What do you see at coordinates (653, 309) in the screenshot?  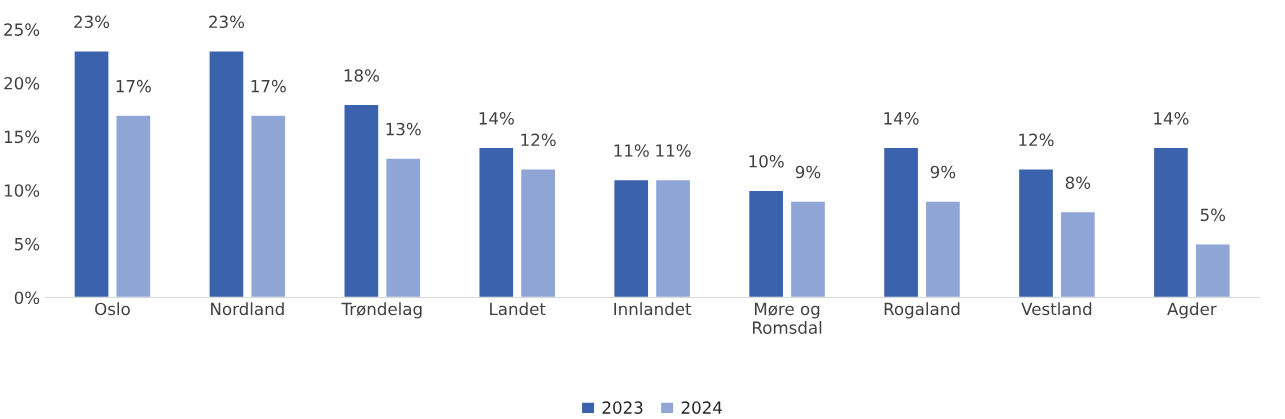 I see `x-tick-label: Innlandet` at bounding box center [653, 309].